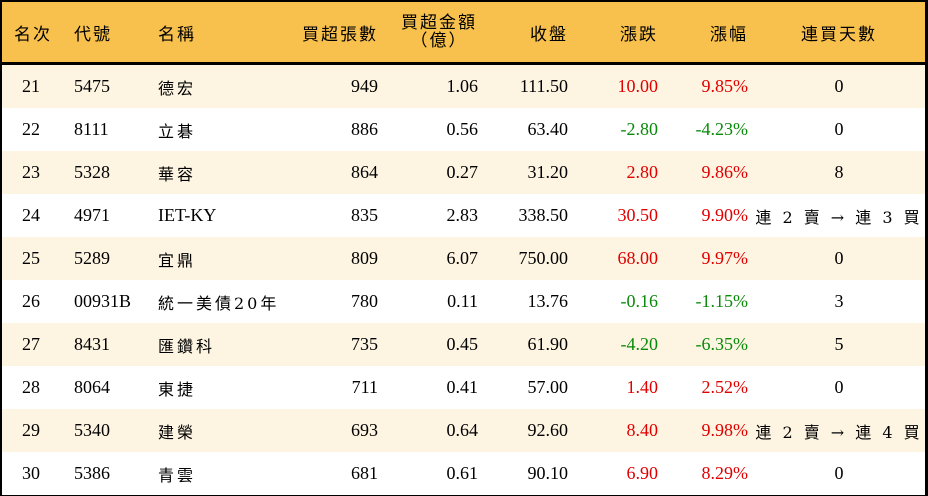 The height and width of the screenshot is (496, 928). Describe the element at coordinates (177, 475) in the screenshot. I see `cell-name: 青雲` at that location.